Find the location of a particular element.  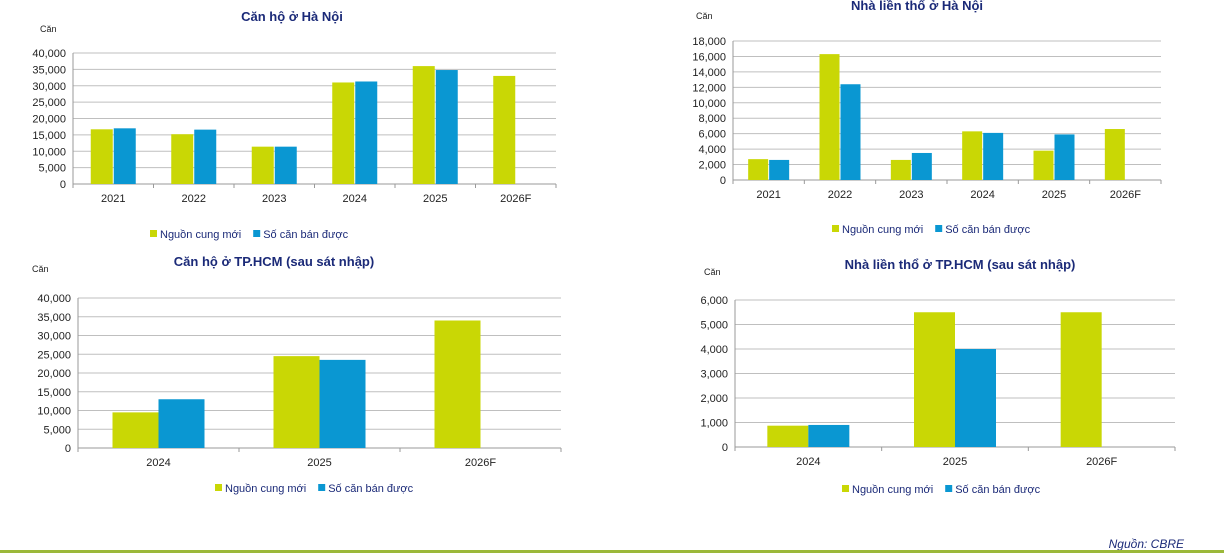

chart-title: Căn hộ ở TP.HCM (sau sát nhập) is located at coordinates (274, 261).